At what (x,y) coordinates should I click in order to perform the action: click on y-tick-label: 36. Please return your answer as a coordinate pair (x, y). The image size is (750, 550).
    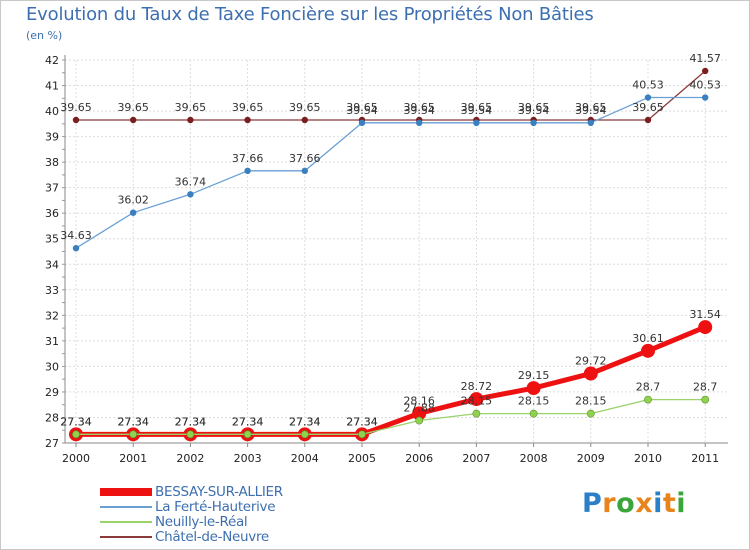
    Looking at the image, I should click on (52, 213).